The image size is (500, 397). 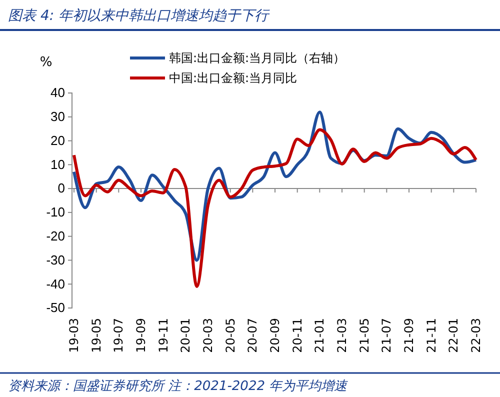 What do you see at coordinates (387, 335) in the screenshot?
I see `x-tick-label: 21-07` at bounding box center [387, 335].